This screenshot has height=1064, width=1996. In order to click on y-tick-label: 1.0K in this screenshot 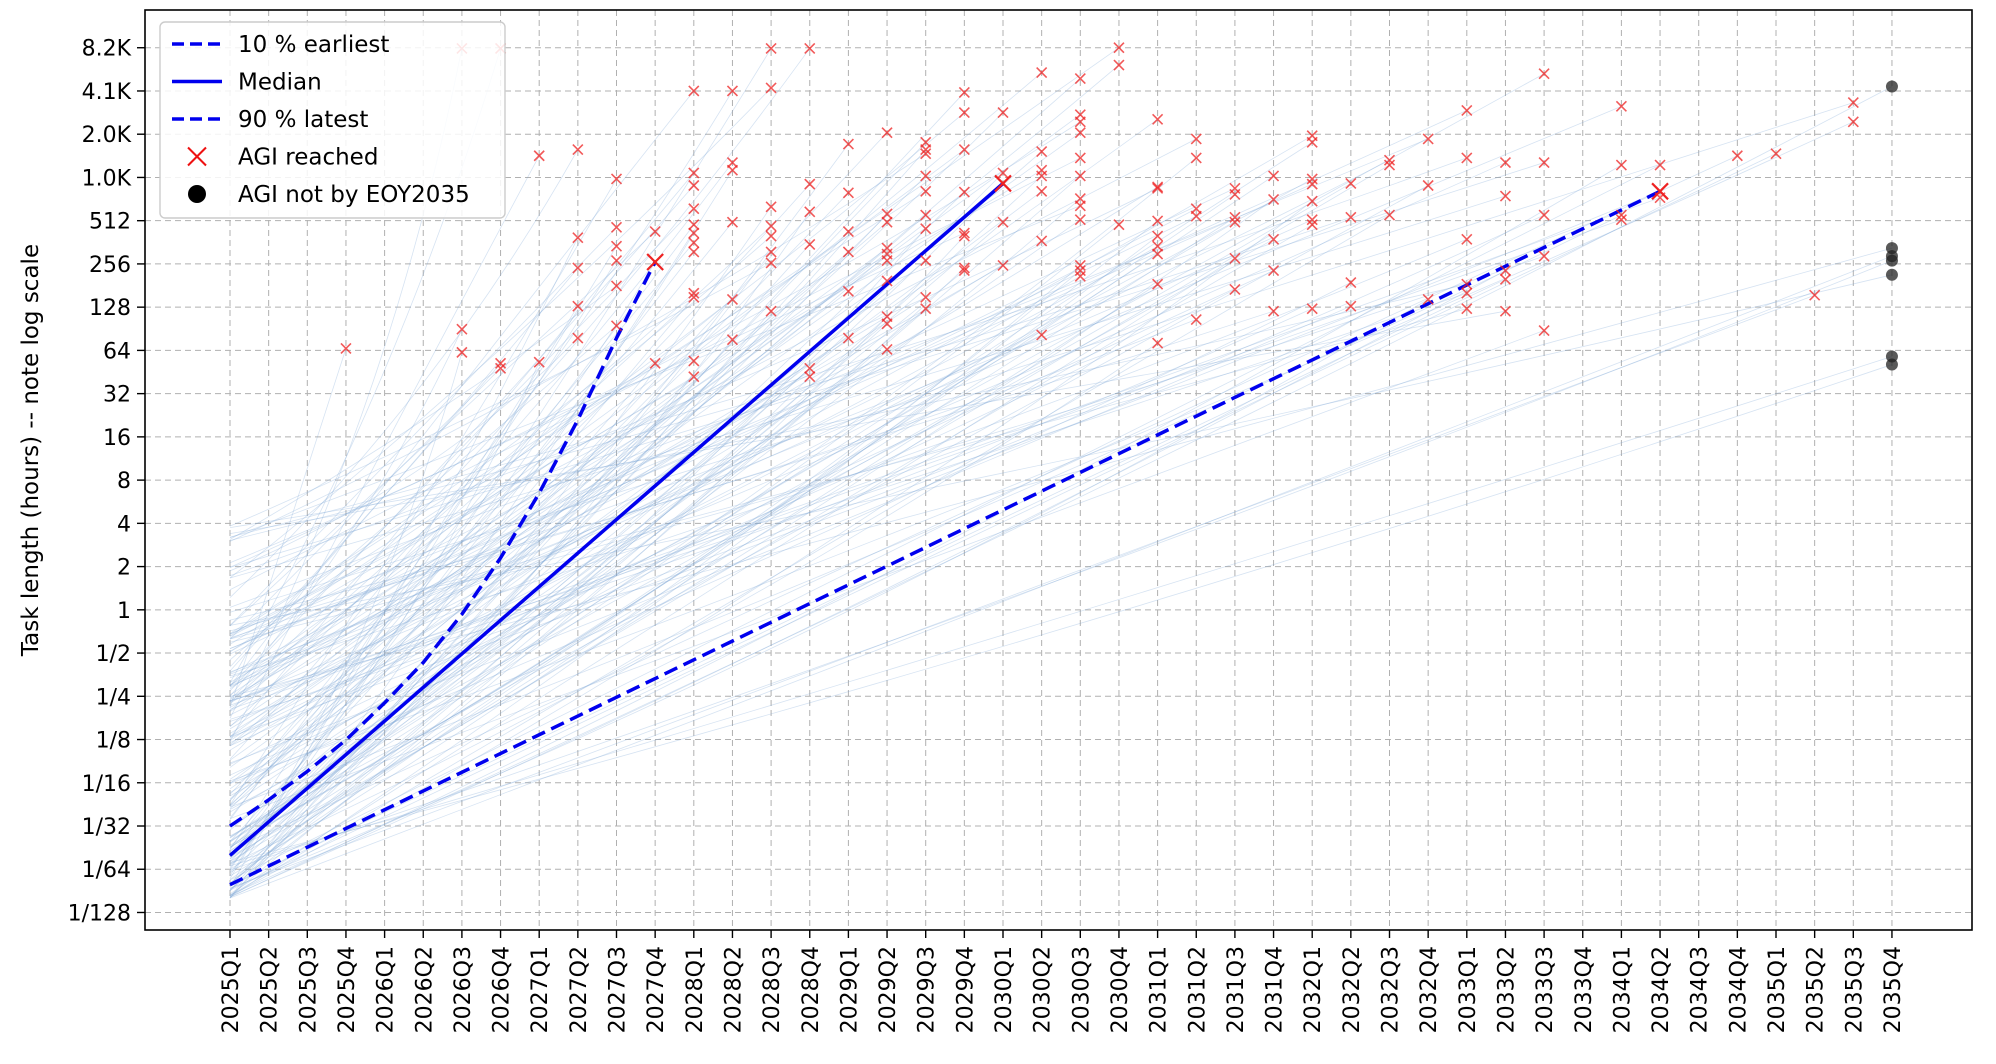, I will do `click(107, 178)`.